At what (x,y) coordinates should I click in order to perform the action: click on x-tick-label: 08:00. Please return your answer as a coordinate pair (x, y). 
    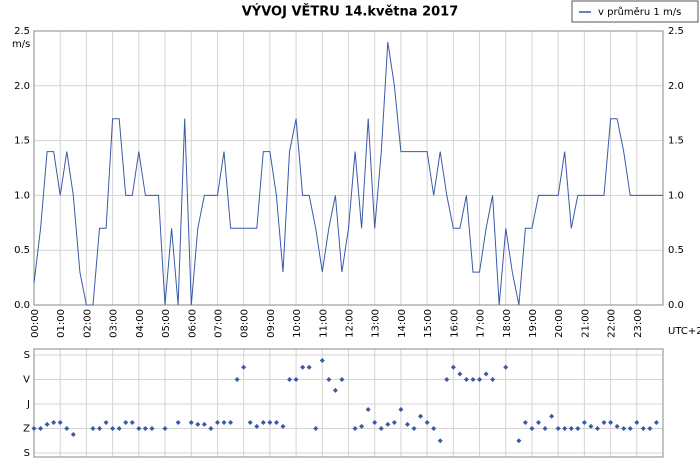
    Looking at the image, I should click on (245, 323).